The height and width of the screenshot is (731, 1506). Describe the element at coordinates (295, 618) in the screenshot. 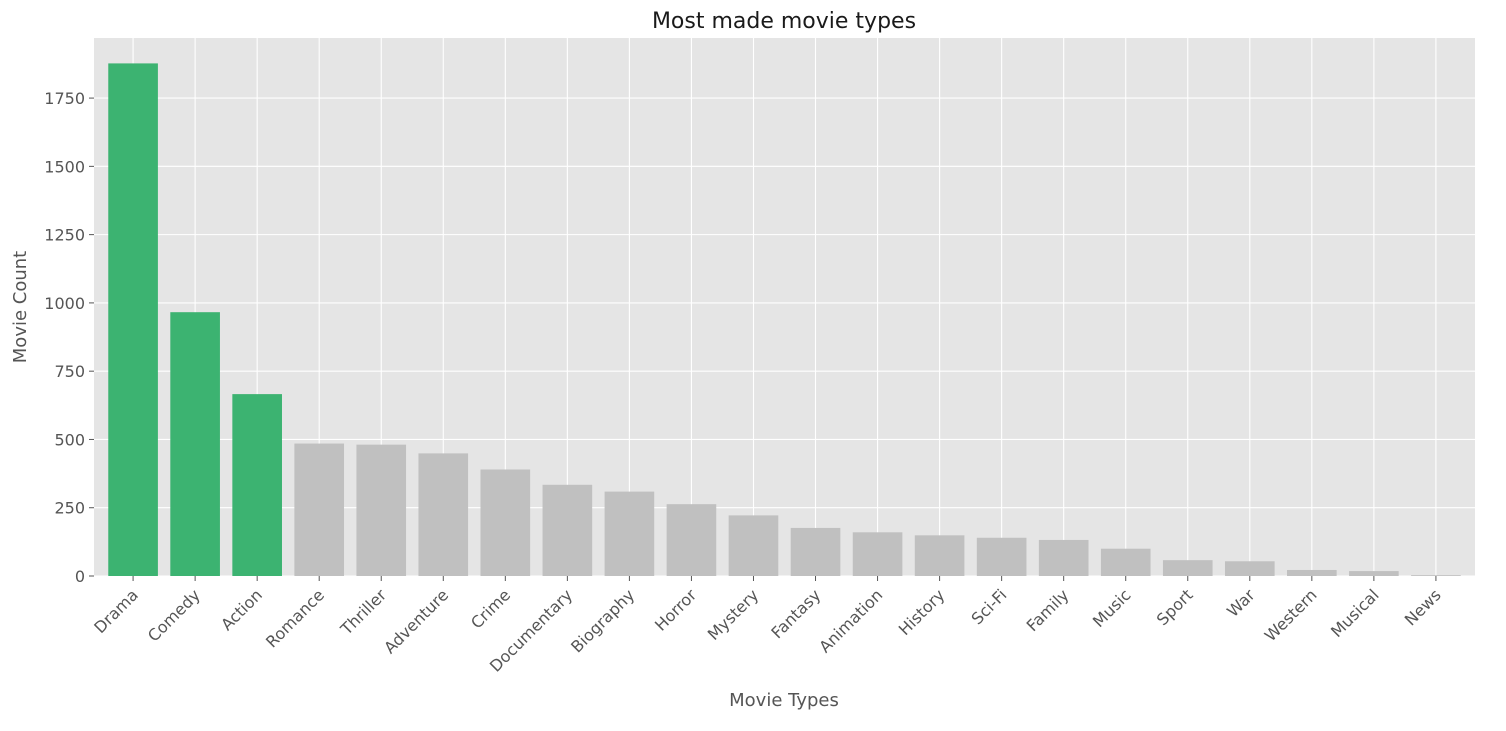

I see `x-tick-label: Romance` at that location.